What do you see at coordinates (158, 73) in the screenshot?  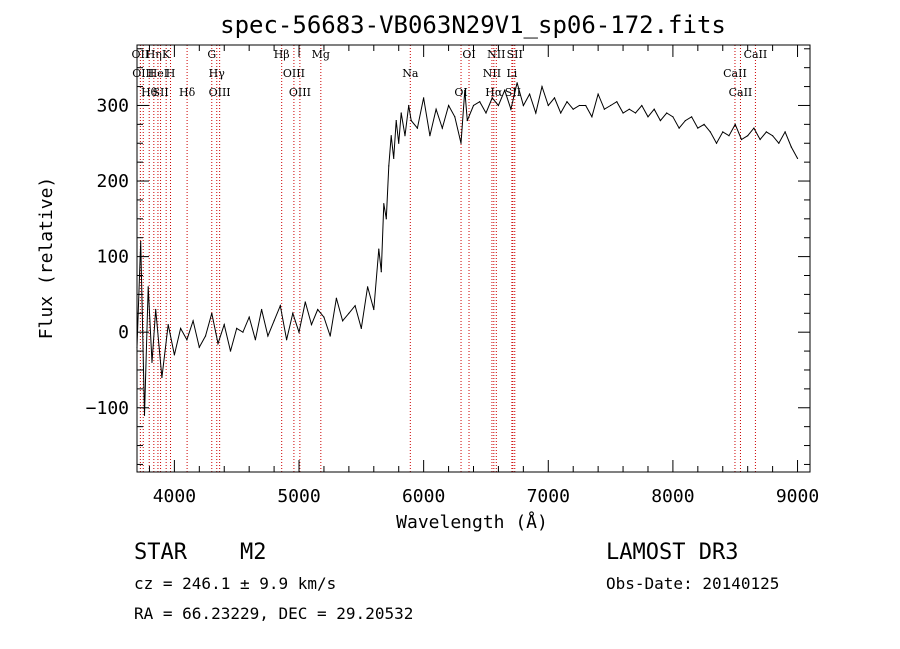 I see `line-marker-label: HeI` at bounding box center [158, 73].